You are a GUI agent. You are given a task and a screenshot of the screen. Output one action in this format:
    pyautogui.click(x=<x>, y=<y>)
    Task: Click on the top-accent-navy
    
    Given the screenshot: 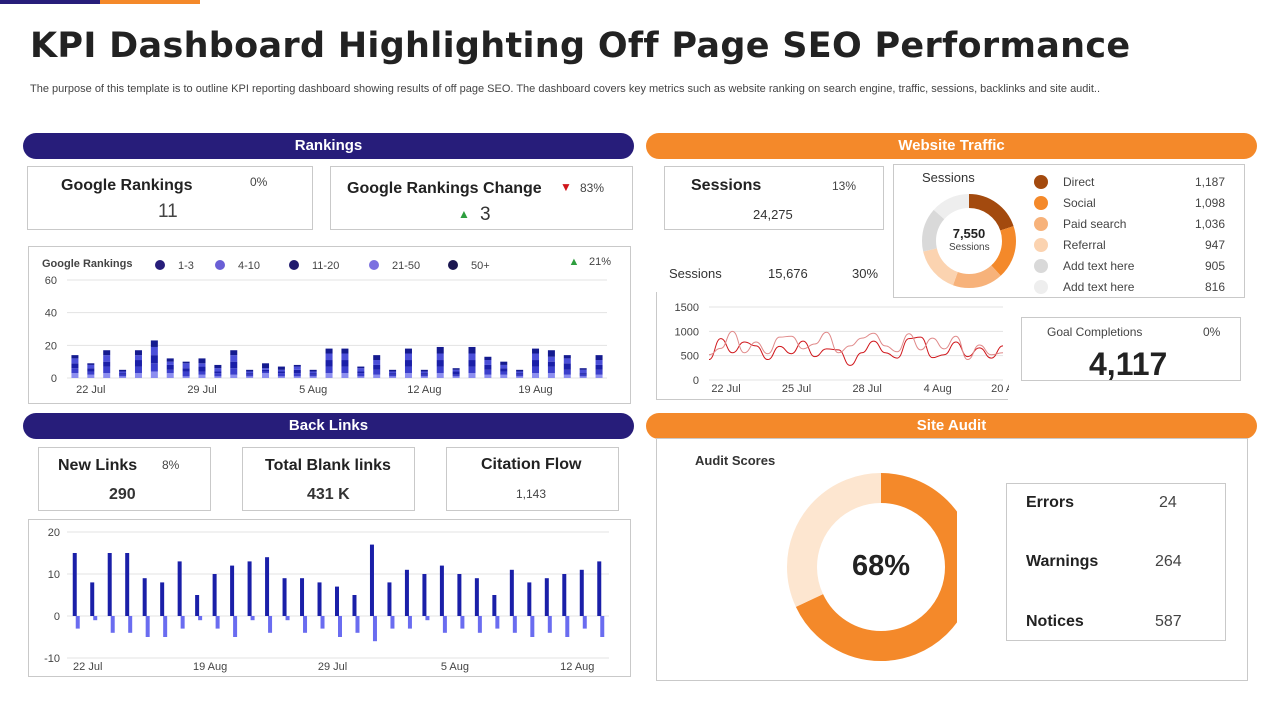 What is the action you would take?
    pyautogui.click(x=50, y=2)
    